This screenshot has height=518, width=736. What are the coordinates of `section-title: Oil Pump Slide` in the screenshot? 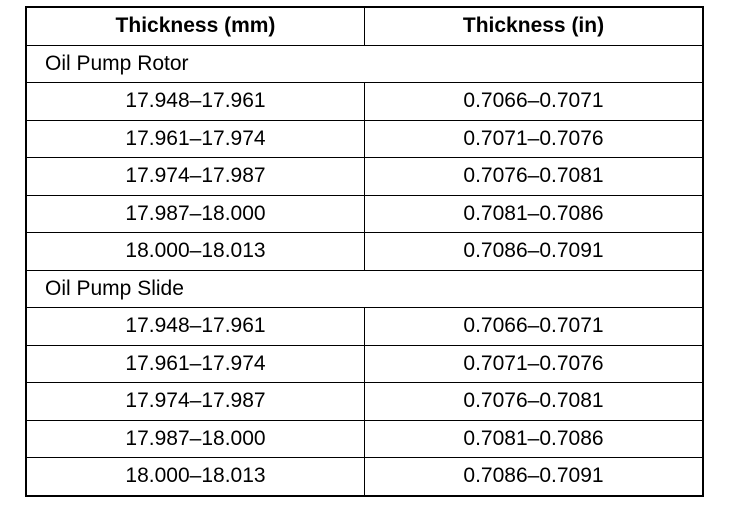 It's located at (364, 288).